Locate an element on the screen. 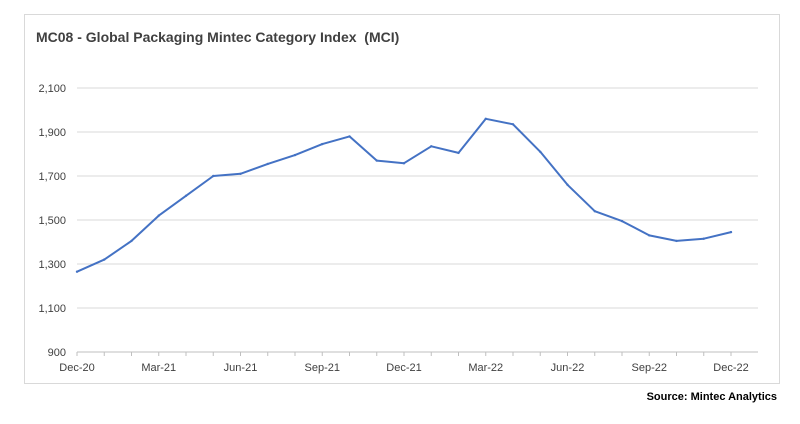 This screenshot has height=424, width=800. y-tick-label: 1,700 is located at coordinates (52, 177).